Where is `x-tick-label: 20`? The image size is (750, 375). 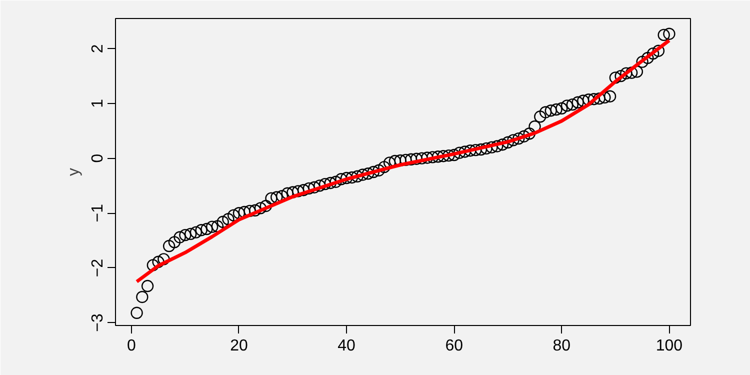
x-tick-label: 20 is located at coordinates (239, 346).